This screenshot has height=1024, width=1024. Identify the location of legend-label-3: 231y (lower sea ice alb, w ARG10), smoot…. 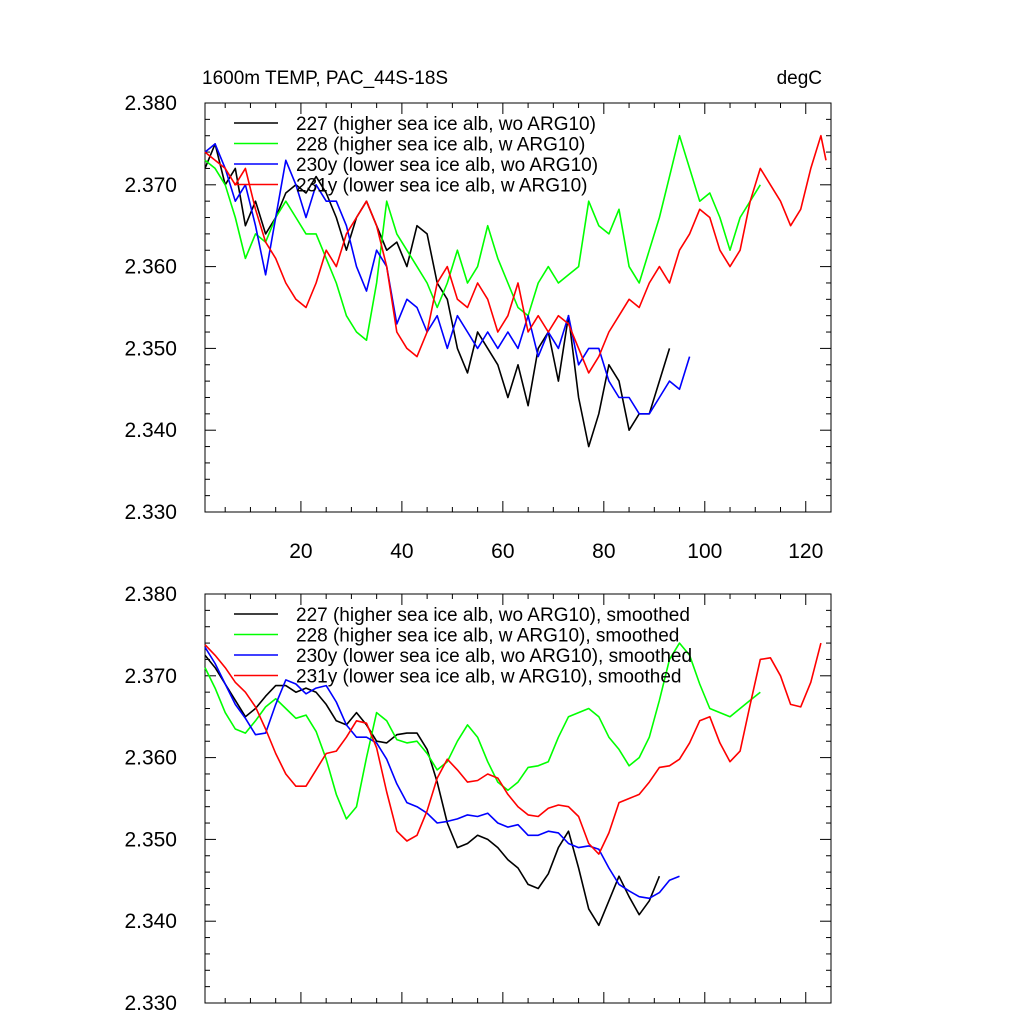
(488, 677).